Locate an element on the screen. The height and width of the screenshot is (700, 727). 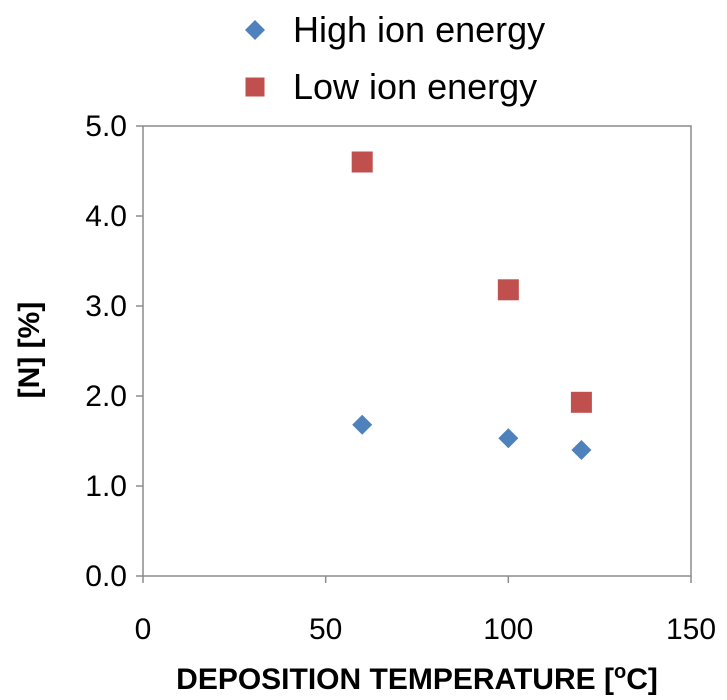
legend-high-ion-energy-marker is located at coordinates (255, 30).